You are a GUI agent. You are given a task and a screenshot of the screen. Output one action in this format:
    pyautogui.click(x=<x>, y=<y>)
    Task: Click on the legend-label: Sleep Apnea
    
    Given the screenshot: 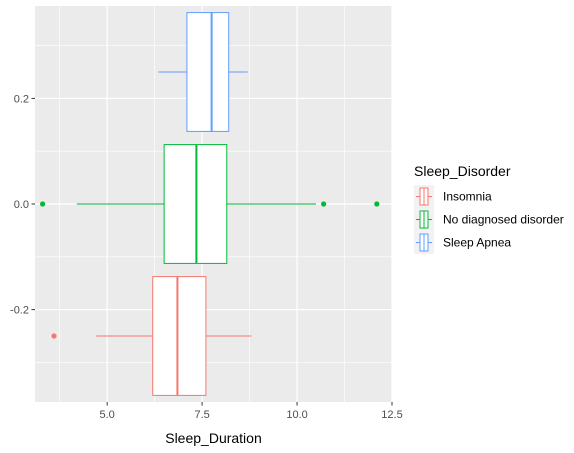 What is the action you would take?
    pyautogui.click(x=477, y=243)
    